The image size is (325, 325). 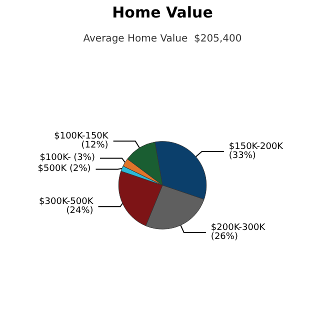 I want to click on chart-subtitle: Average Home Value $205,400, so click(x=162, y=39).